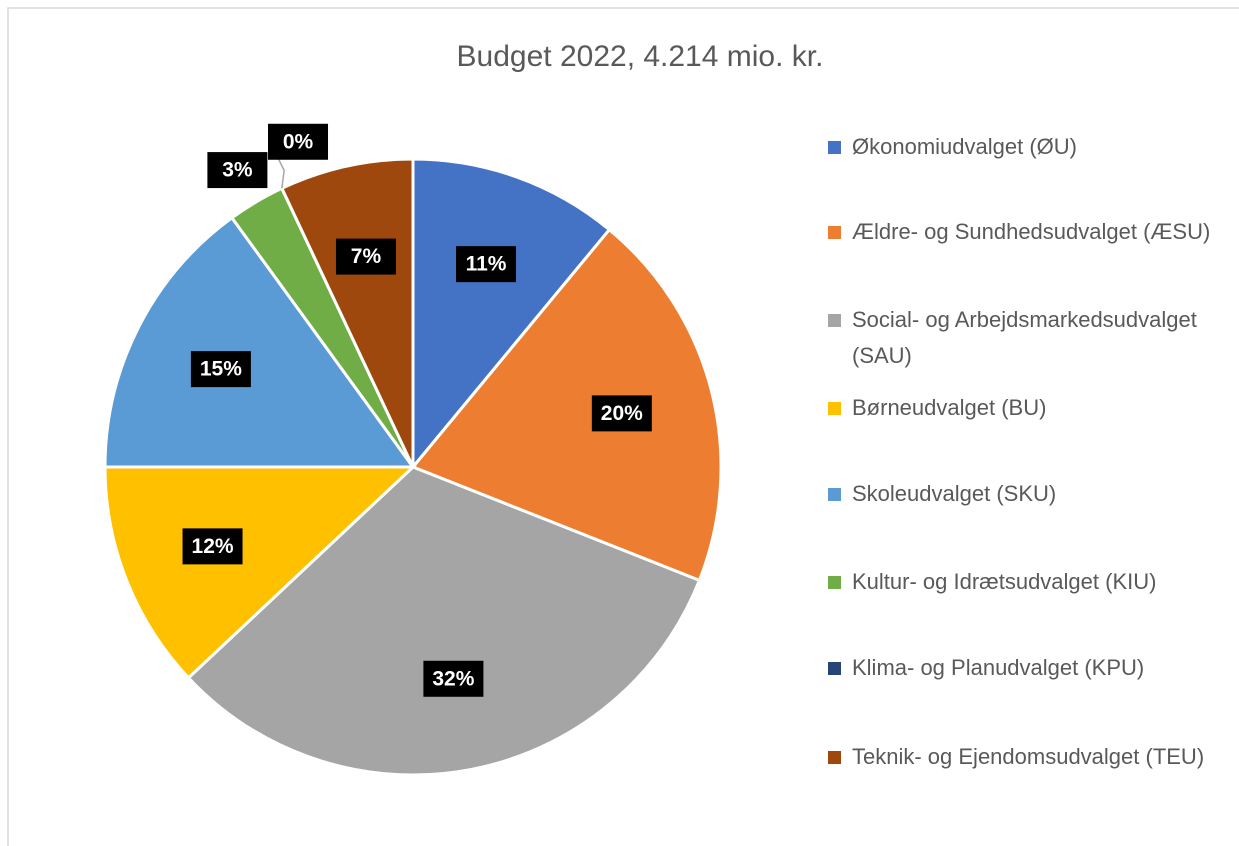  I want to click on data-label: 15%, so click(221, 369).